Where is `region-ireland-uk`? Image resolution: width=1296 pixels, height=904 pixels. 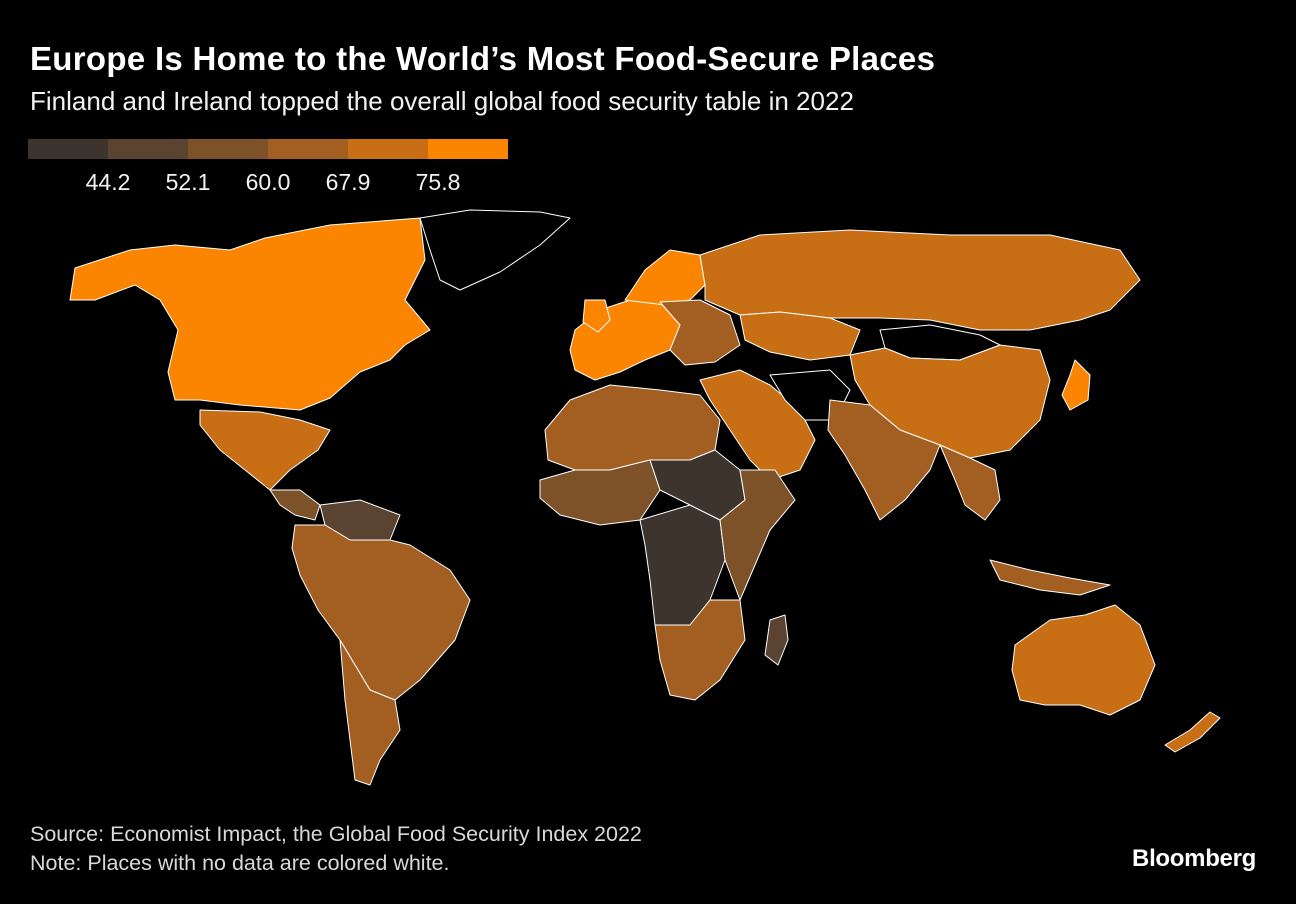 region-ireland-uk is located at coordinates (596, 316).